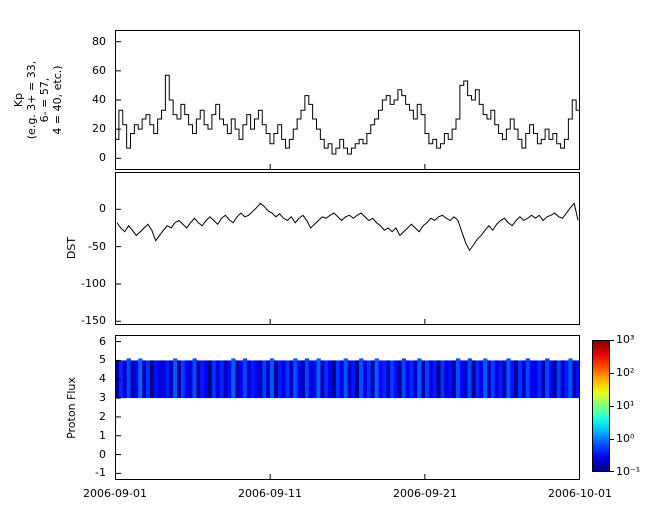 The width and height of the screenshot is (665, 523). Describe the element at coordinates (31, 100) in the screenshot. I see `kp-axis-label-line2: (e.g. 3+ = 33,` at that location.